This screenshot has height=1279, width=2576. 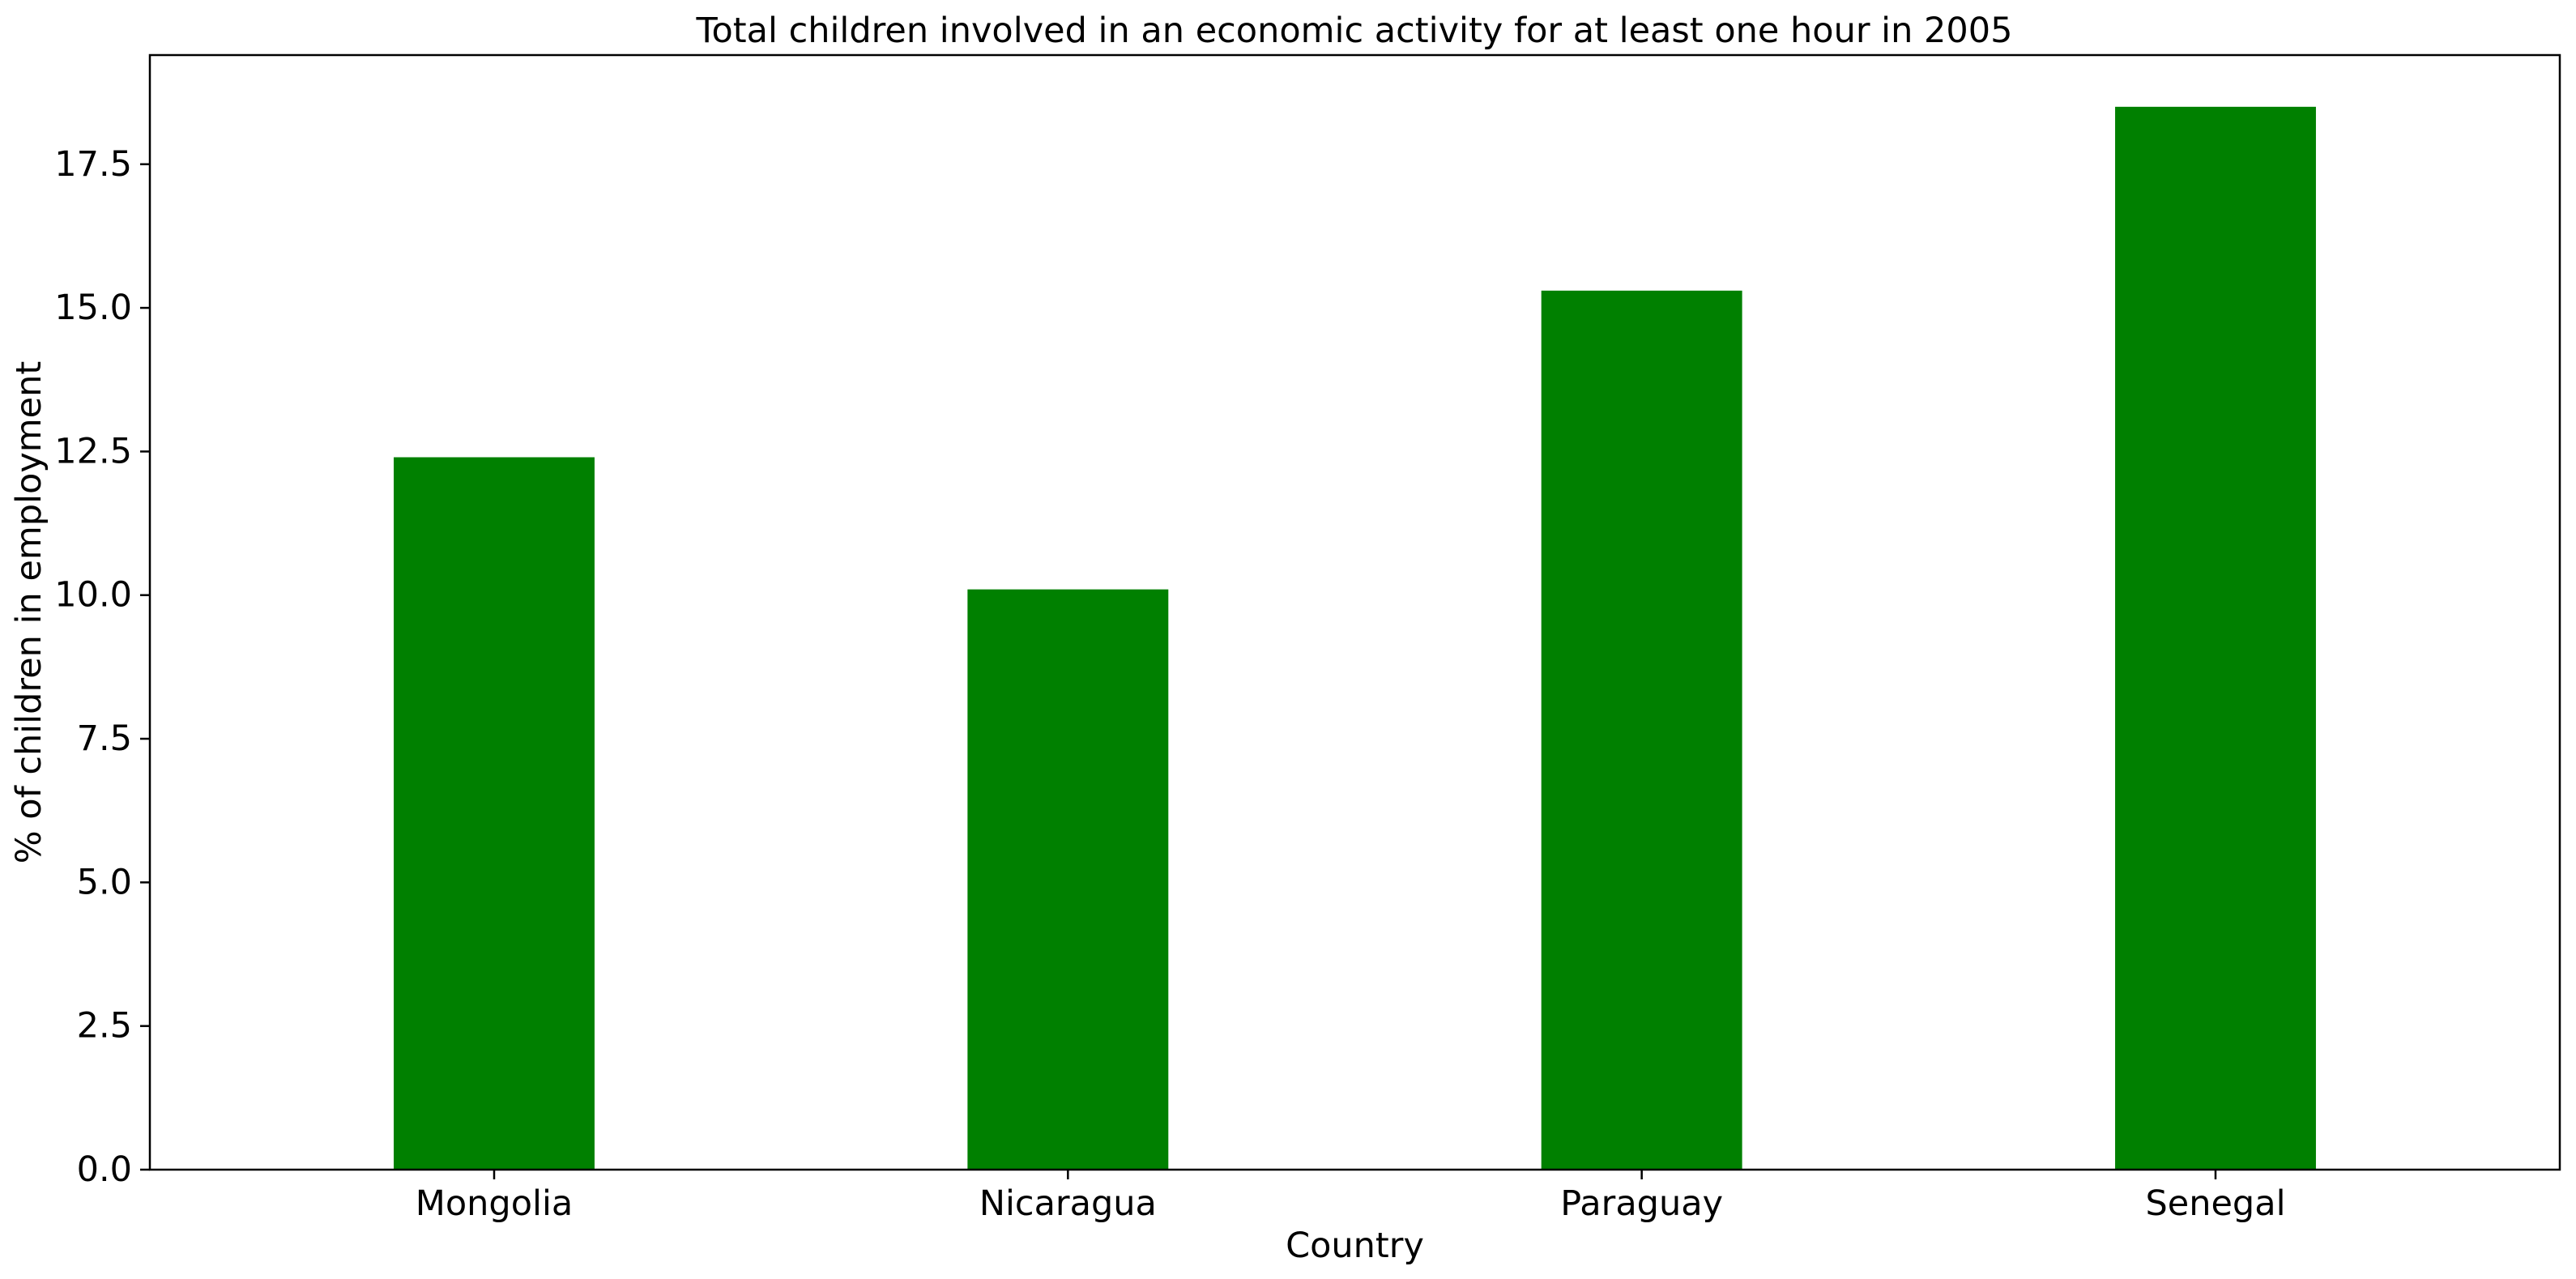 What do you see at coordinates (1355, 1246) in the screenshot?
I see `x-axis-label: Country` at bounding box center [1355, 1246].